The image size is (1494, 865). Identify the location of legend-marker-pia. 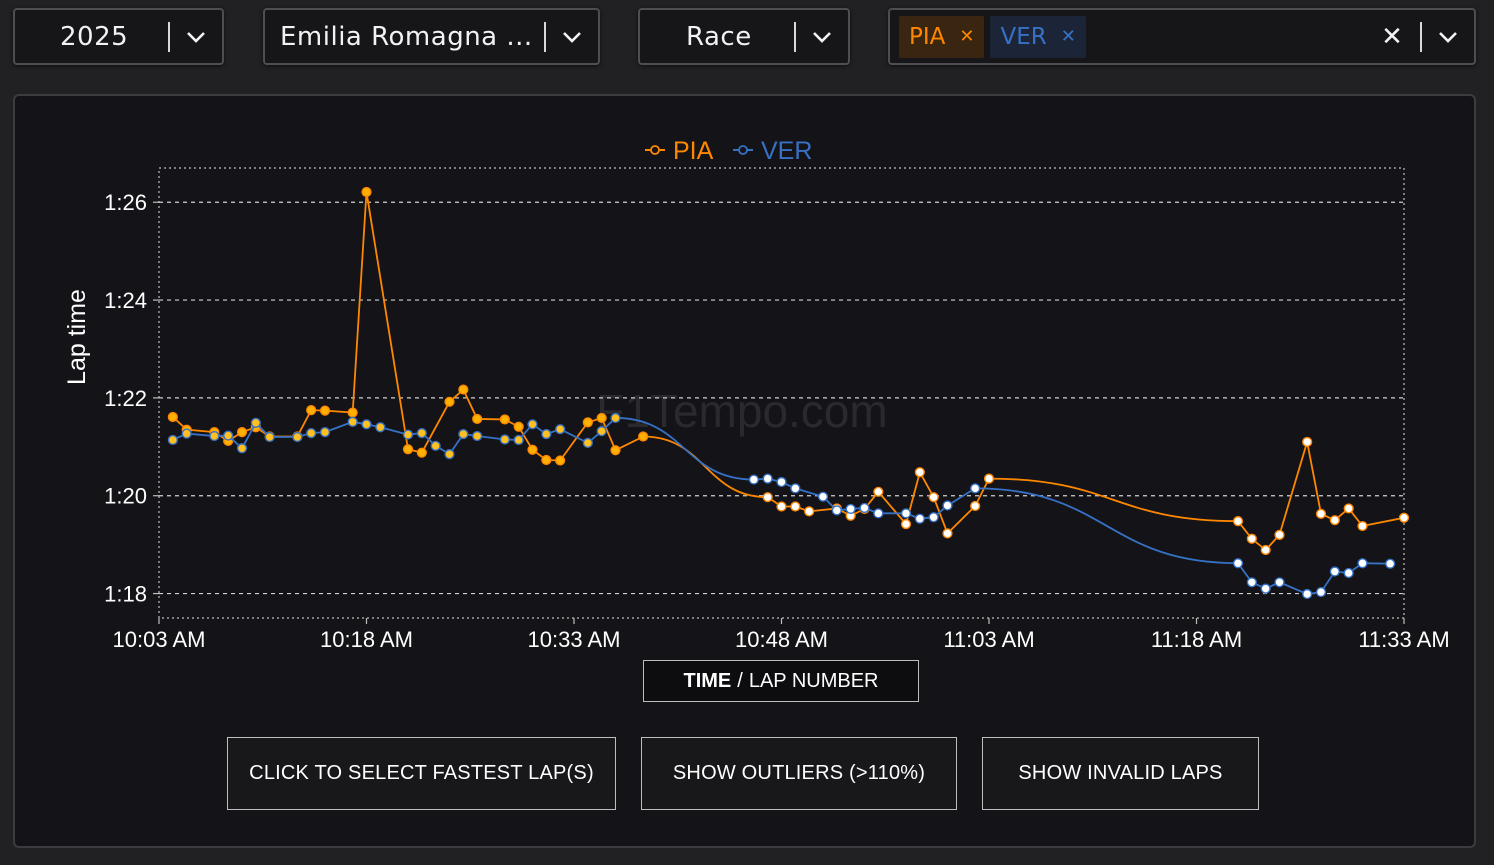
(655, 150).